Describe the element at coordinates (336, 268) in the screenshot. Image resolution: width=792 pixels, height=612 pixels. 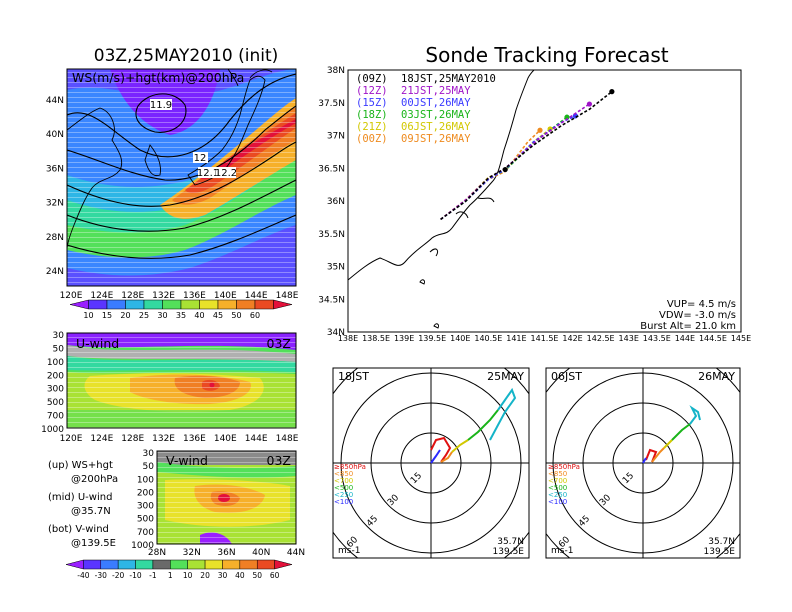
I see `tick-label: 35N` at that location.